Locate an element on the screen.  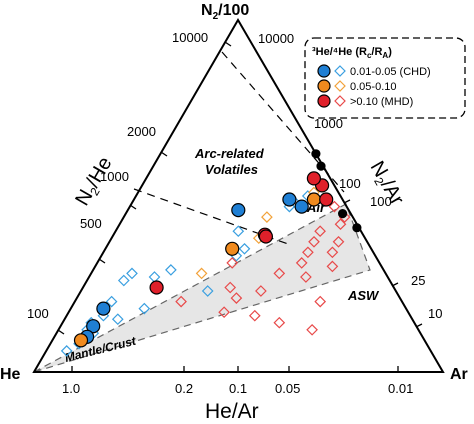
left-tick-label: 2000 is located at coordinates (141, 131).